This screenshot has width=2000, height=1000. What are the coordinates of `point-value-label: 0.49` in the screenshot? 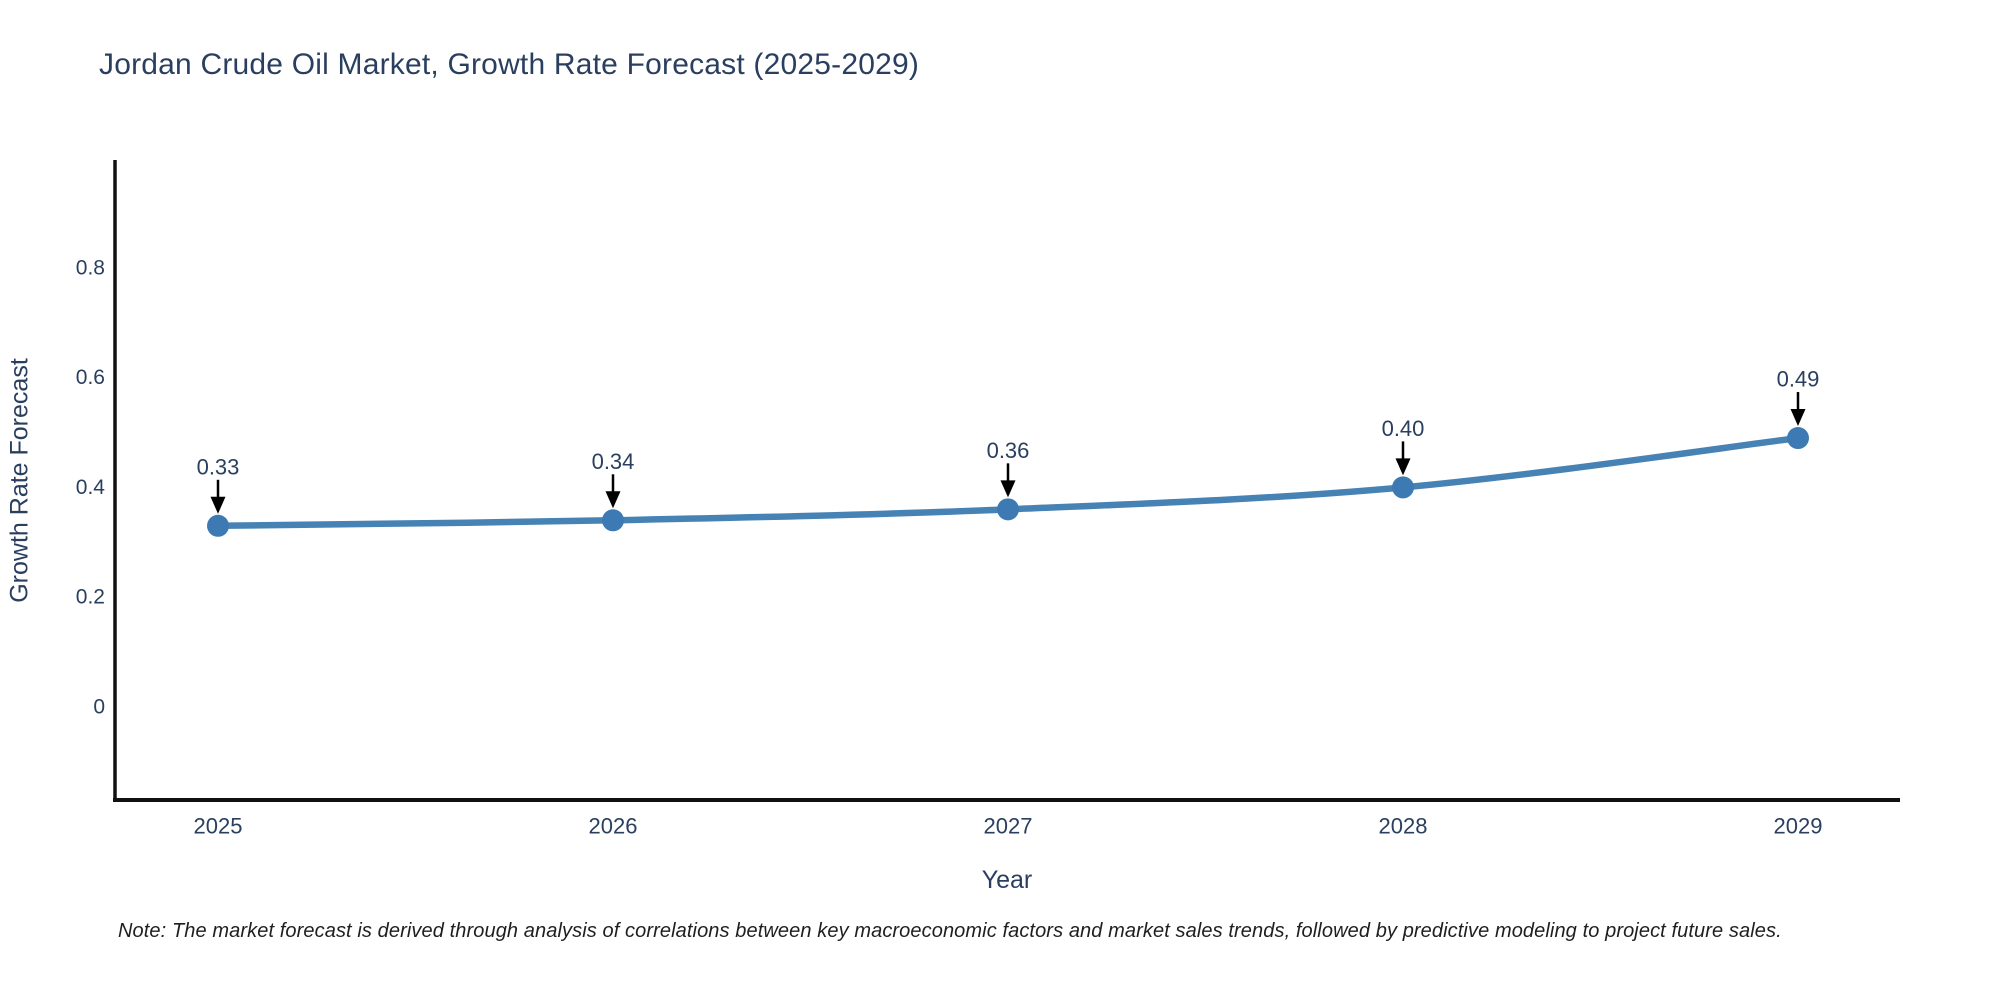 It's located at (1798, 379).